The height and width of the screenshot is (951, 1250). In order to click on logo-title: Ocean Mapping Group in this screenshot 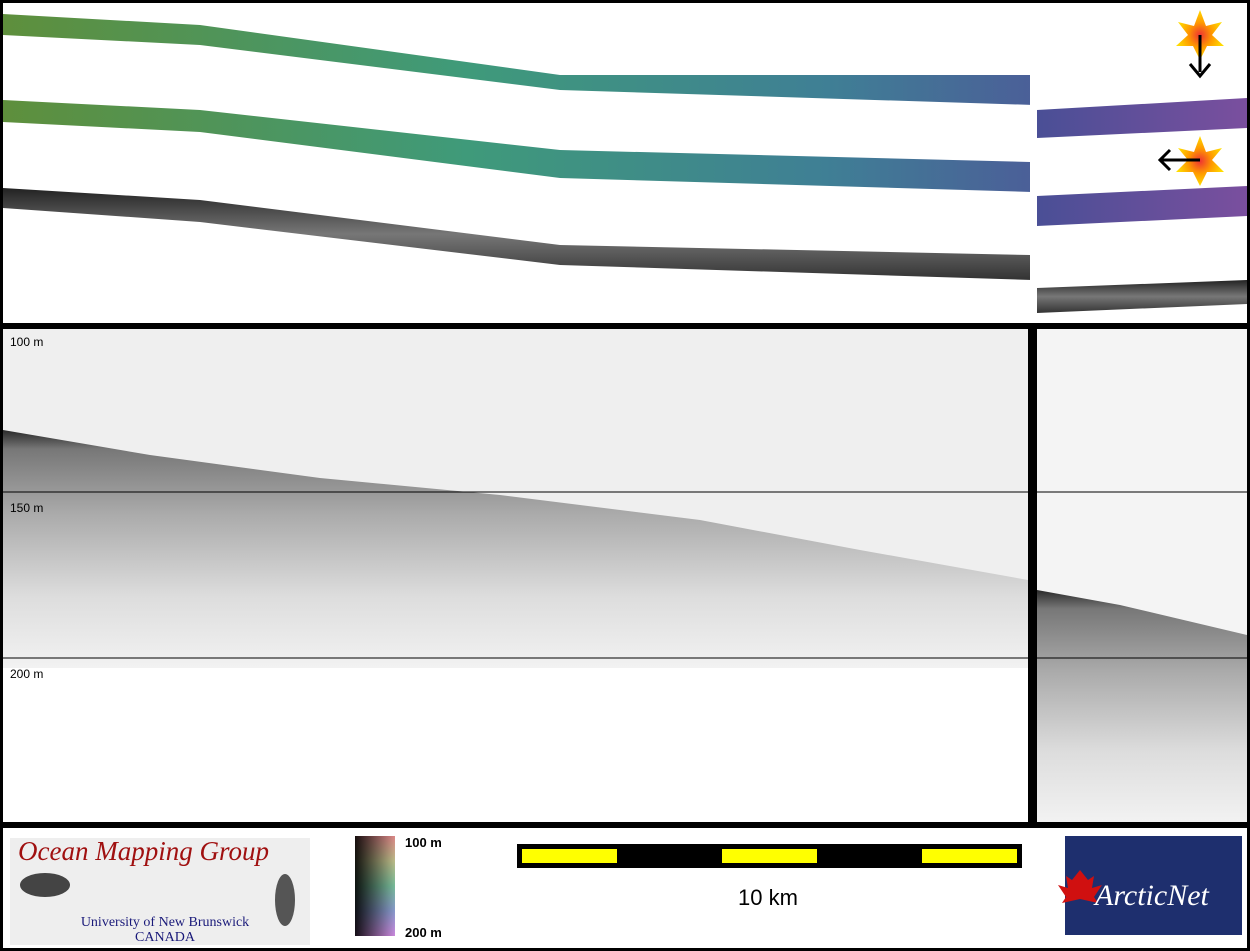, I will do `click(143, 851)`.